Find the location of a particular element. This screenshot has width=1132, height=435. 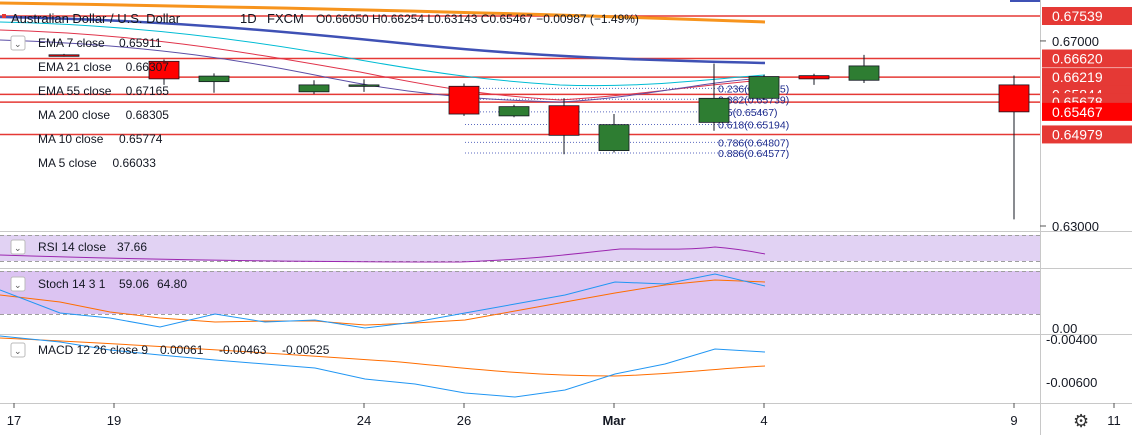

rsi-collapse-button is located at coordinates (18, 247).